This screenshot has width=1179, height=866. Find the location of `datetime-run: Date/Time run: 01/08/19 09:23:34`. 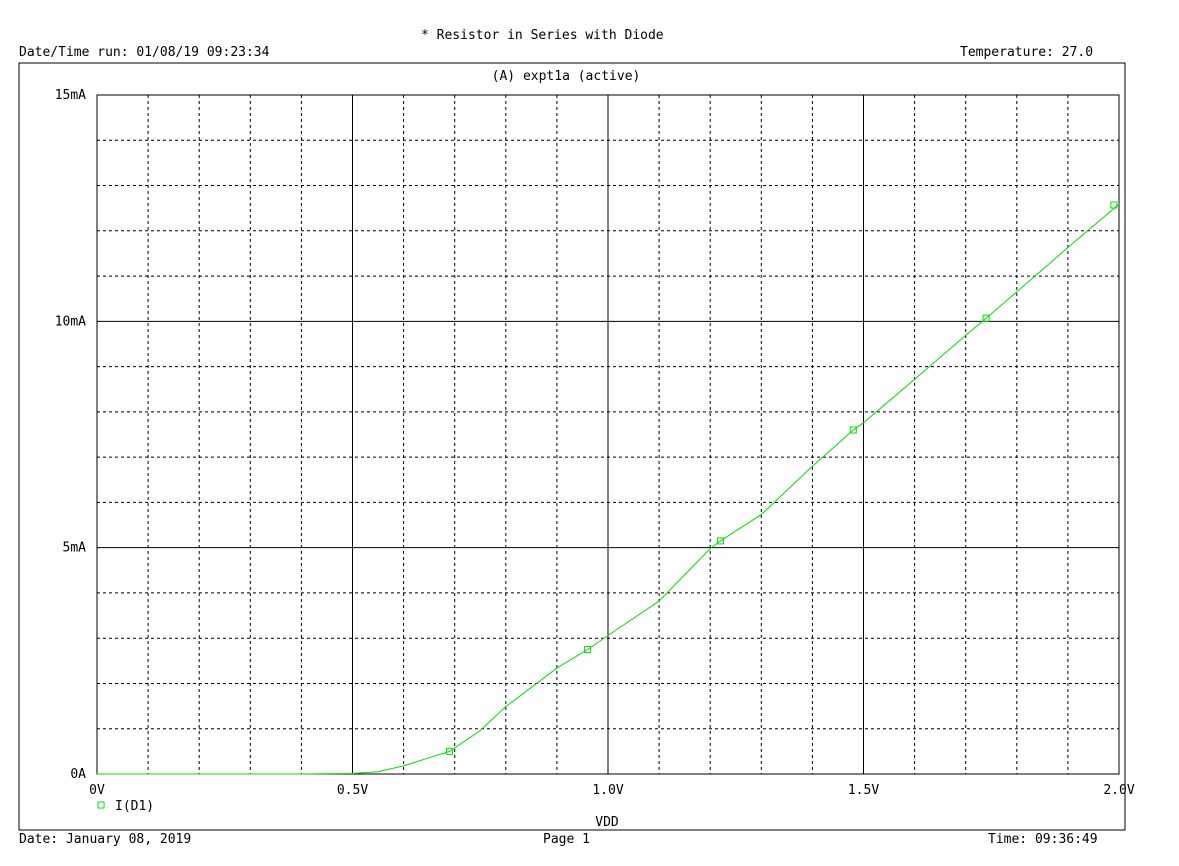

datetime-run: Date/Time run: 01/08/19 09:23:34 is located at coordinates (144, 52).